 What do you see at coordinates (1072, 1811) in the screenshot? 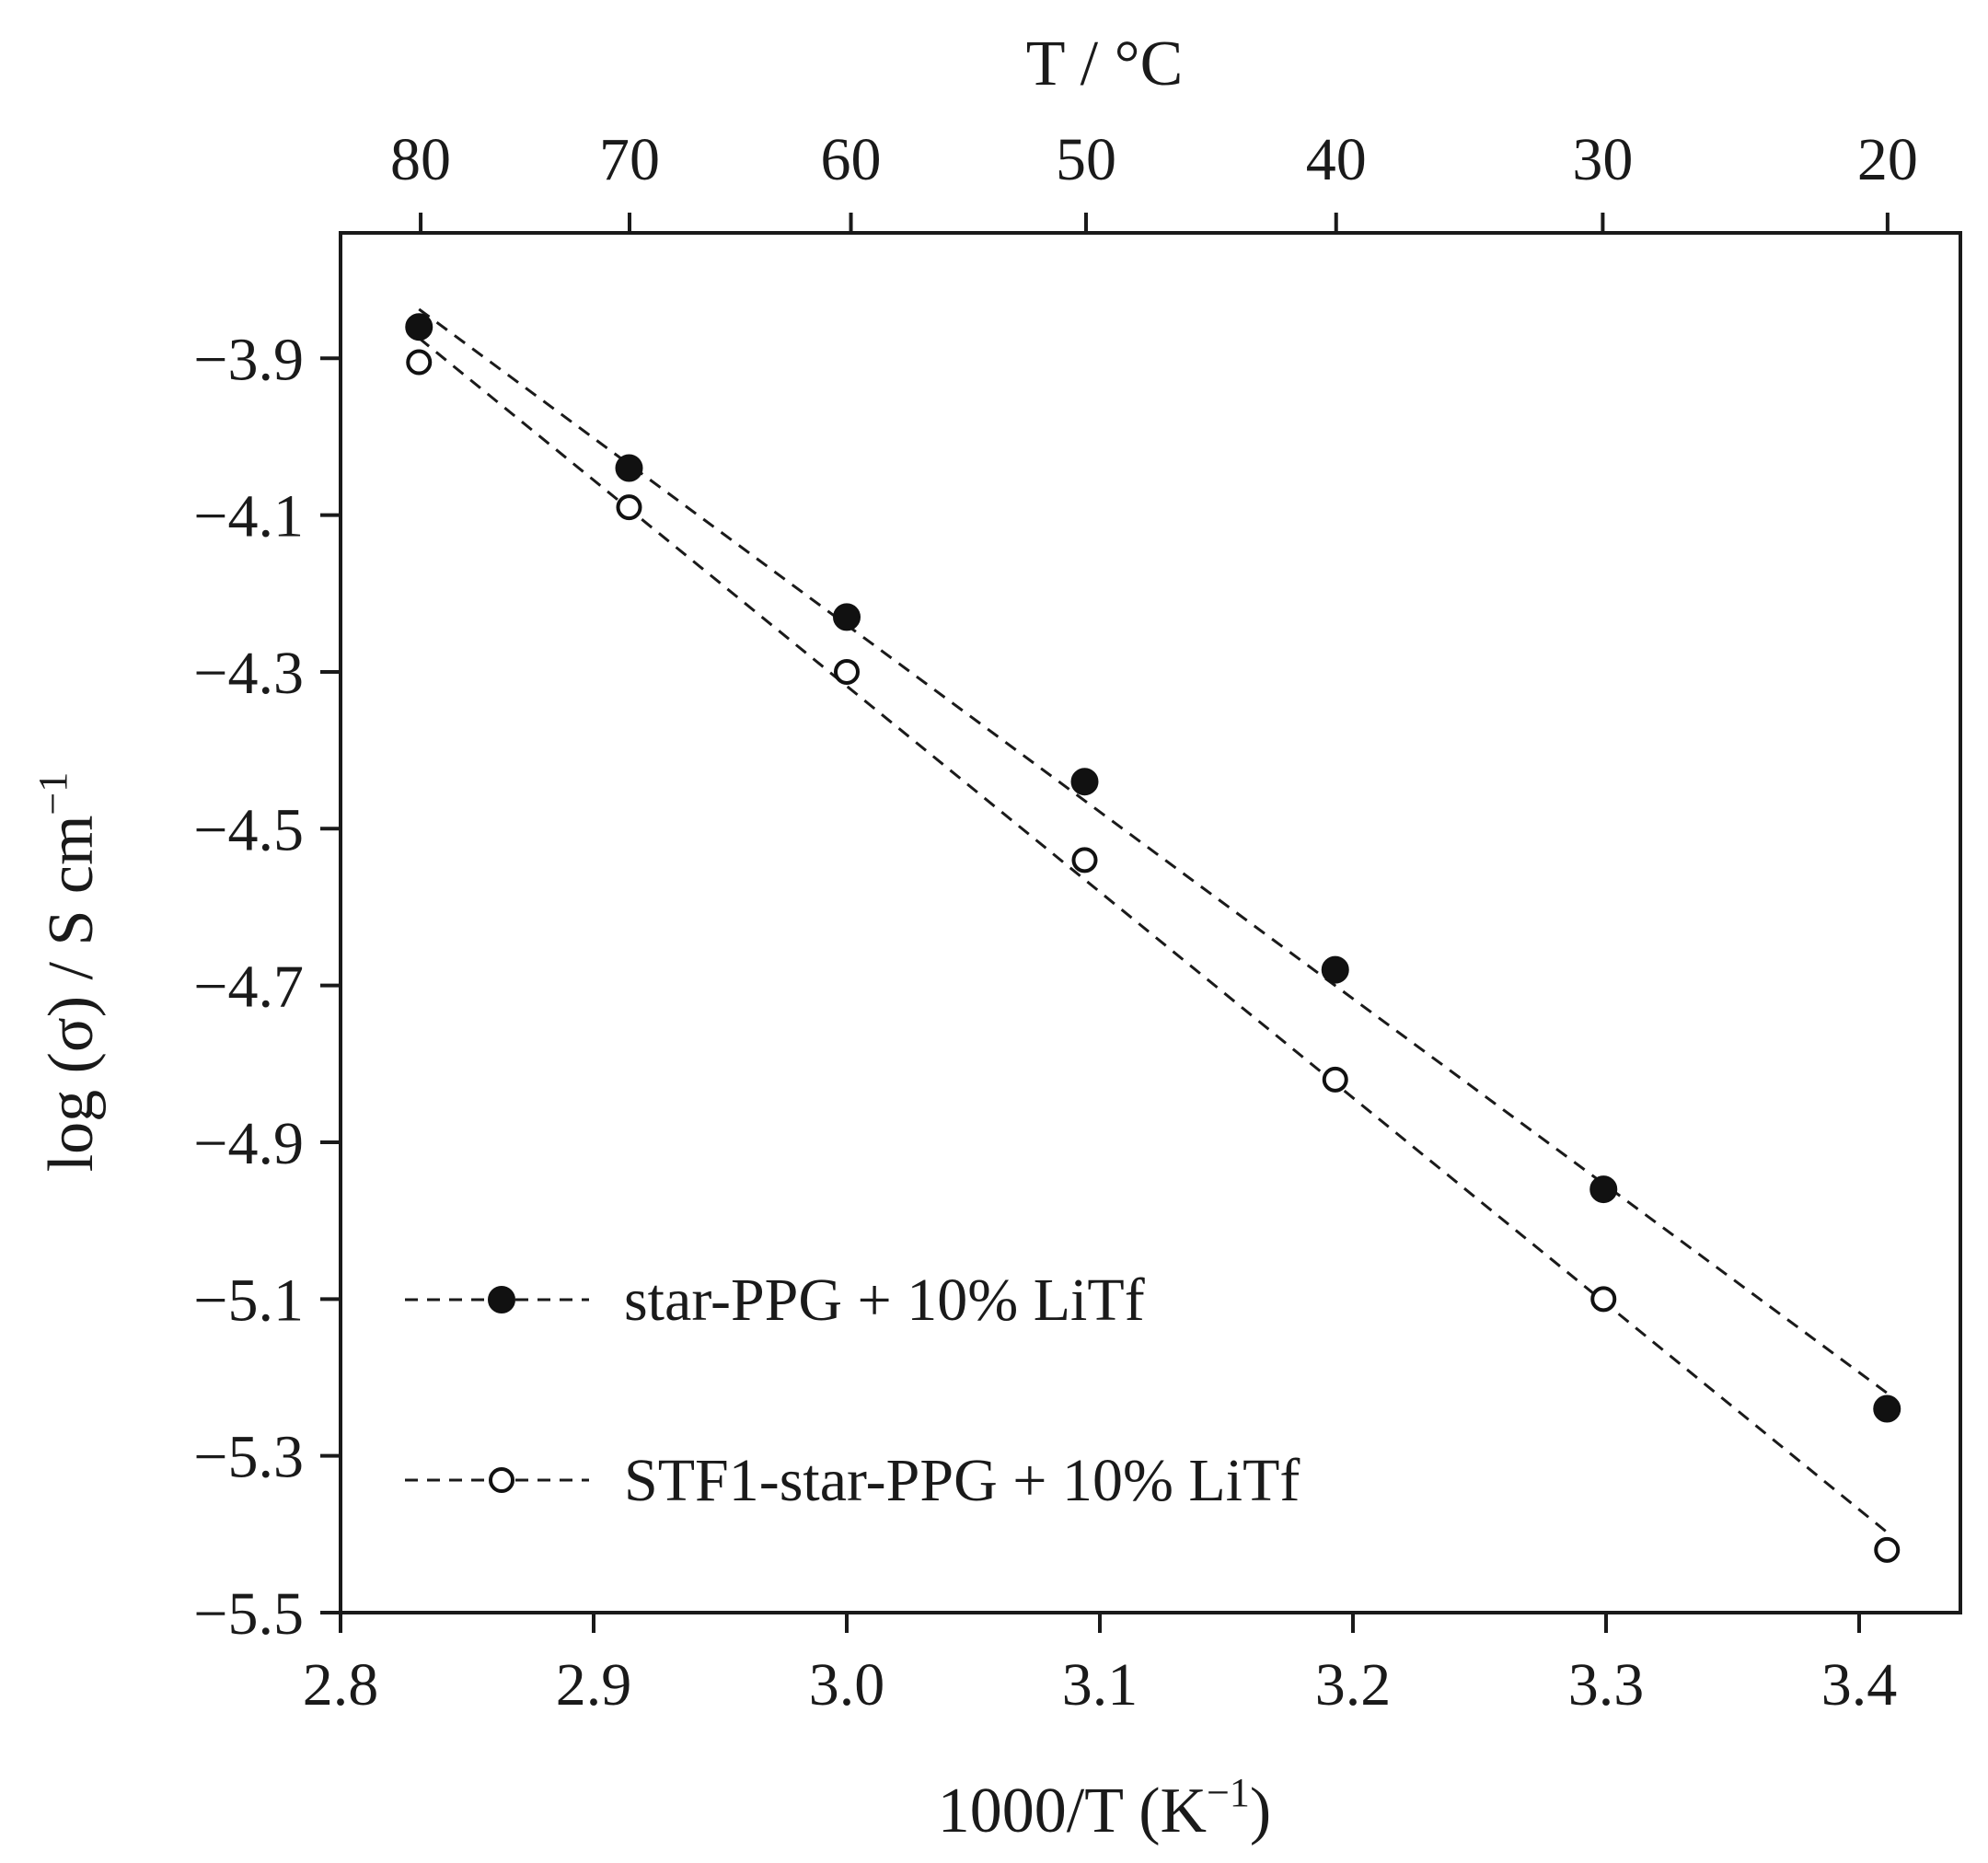
I see `x-axis-title-main: 1000/T (K` at bounding box center [1072, 1811].